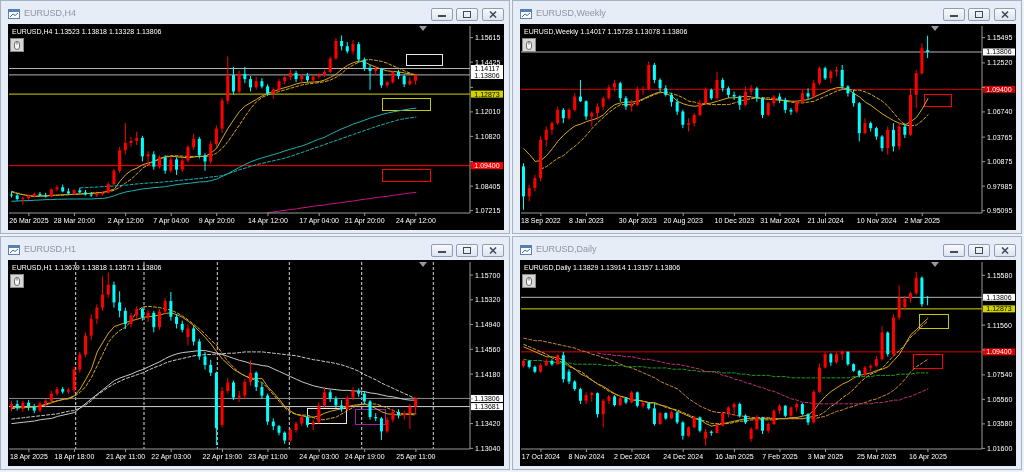 Image resolution: width=1024 pixels, height=472 pixels. Describe the element at coordinates (50, 249) in the screenshot. I see `chart-title: EURUSD,H1` at that location.